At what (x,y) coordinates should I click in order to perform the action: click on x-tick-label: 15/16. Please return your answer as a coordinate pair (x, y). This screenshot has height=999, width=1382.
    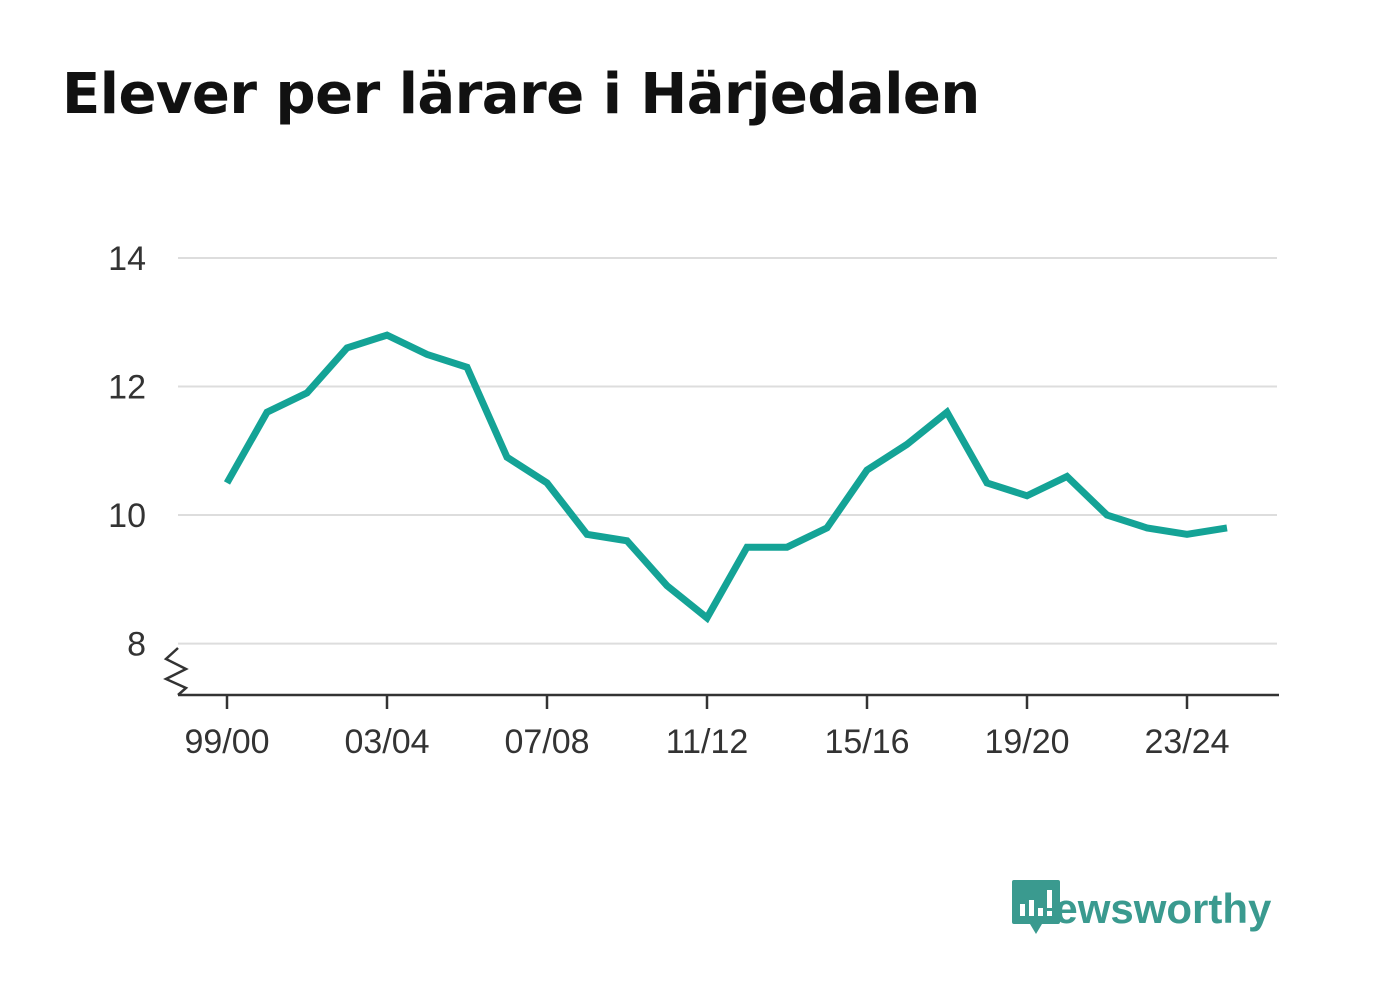
    Looking at the image, I should click on (866, 742).